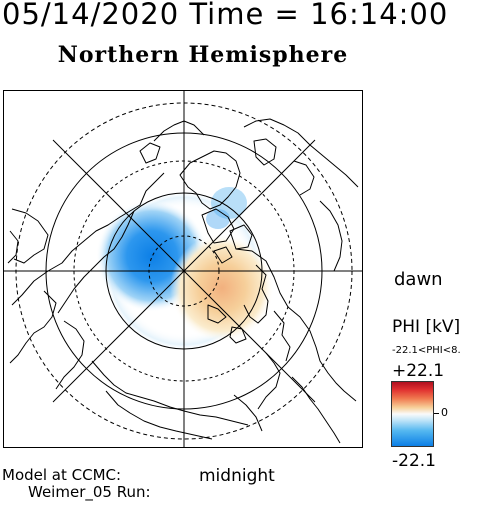  Describe the element at coordinates (426, 350) in the screenshot. I see `phi-range: -22.1<PHI<8.` at that location.